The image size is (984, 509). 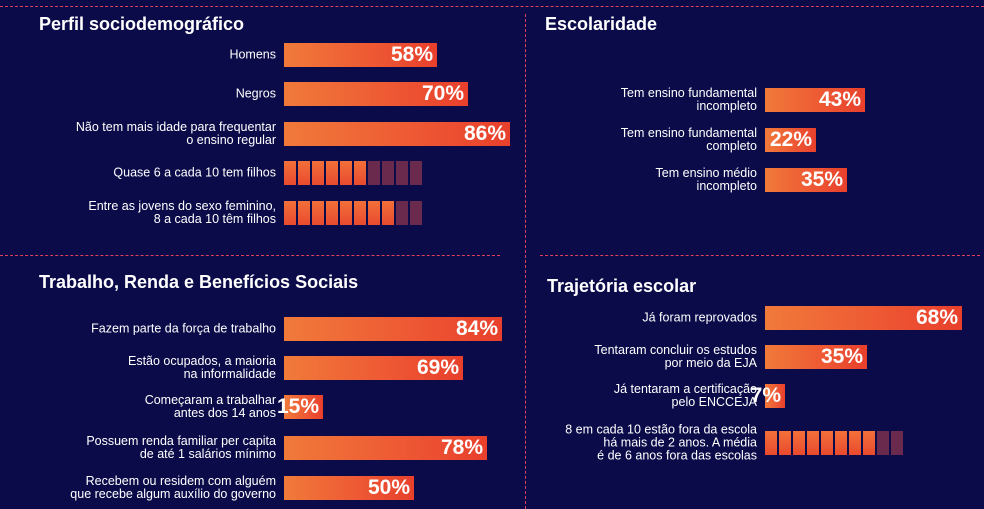 I want to click on bar-value-label: 58%, so click(x=411, y=54).